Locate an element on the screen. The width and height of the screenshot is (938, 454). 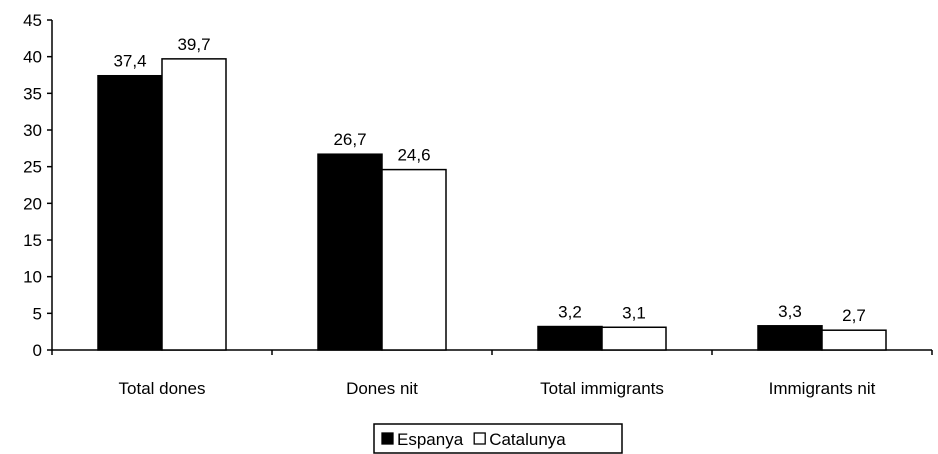
y-tick-label: 40 is located at coordinates (32, 57).